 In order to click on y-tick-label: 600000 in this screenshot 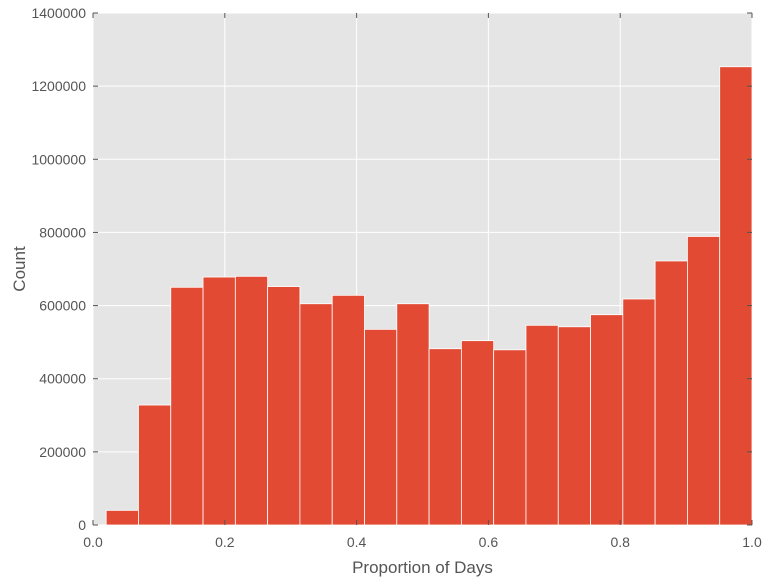, I will do `click(62, 306)`.